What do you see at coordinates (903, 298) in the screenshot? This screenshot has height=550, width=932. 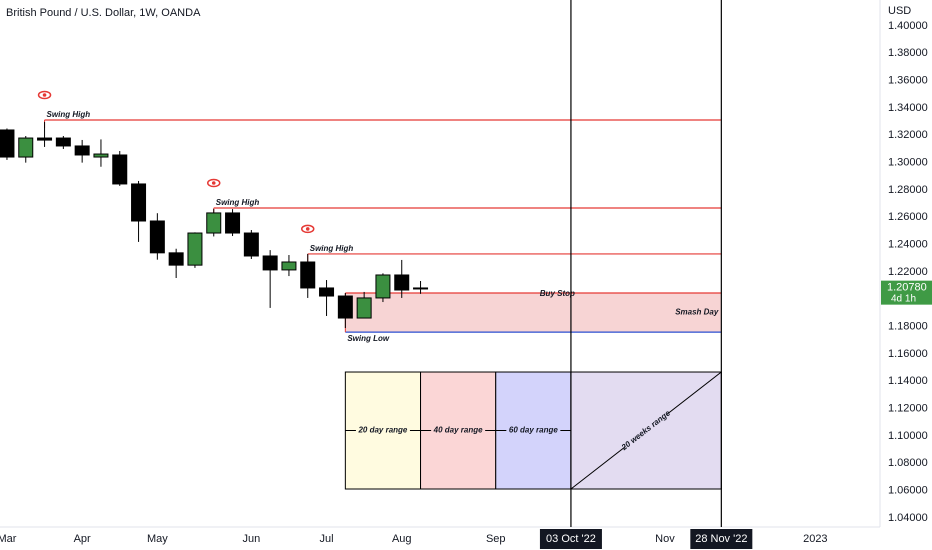 I see `countdown-label: 4d 1h` at bounding box center [903, 298].